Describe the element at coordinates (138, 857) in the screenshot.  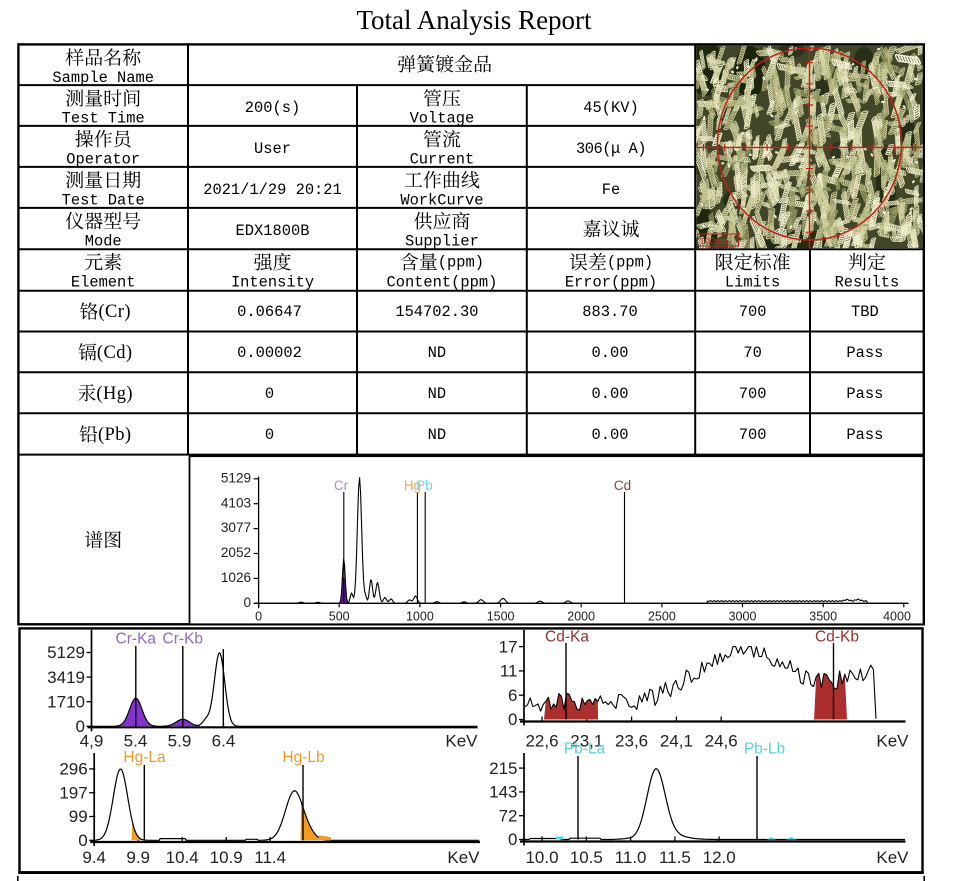
I see `svg-text: 9.9` at that location.